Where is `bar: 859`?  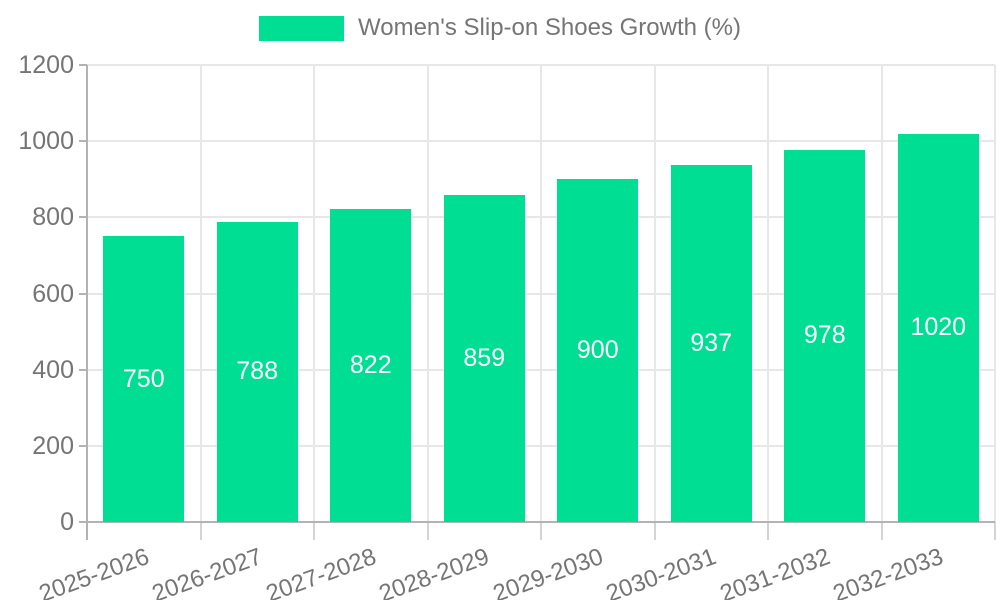
bar: 859 is located at coordinates (484, 358).